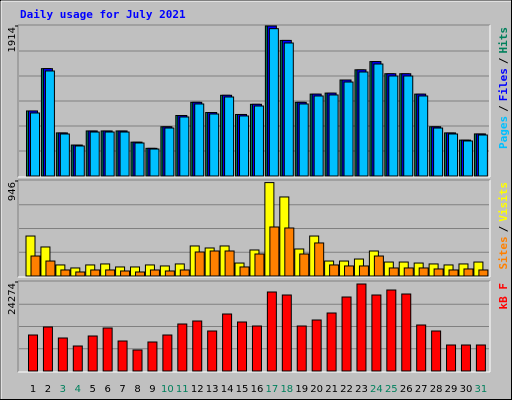  I want to click on legend-entry: Sites, so click(503, 252).